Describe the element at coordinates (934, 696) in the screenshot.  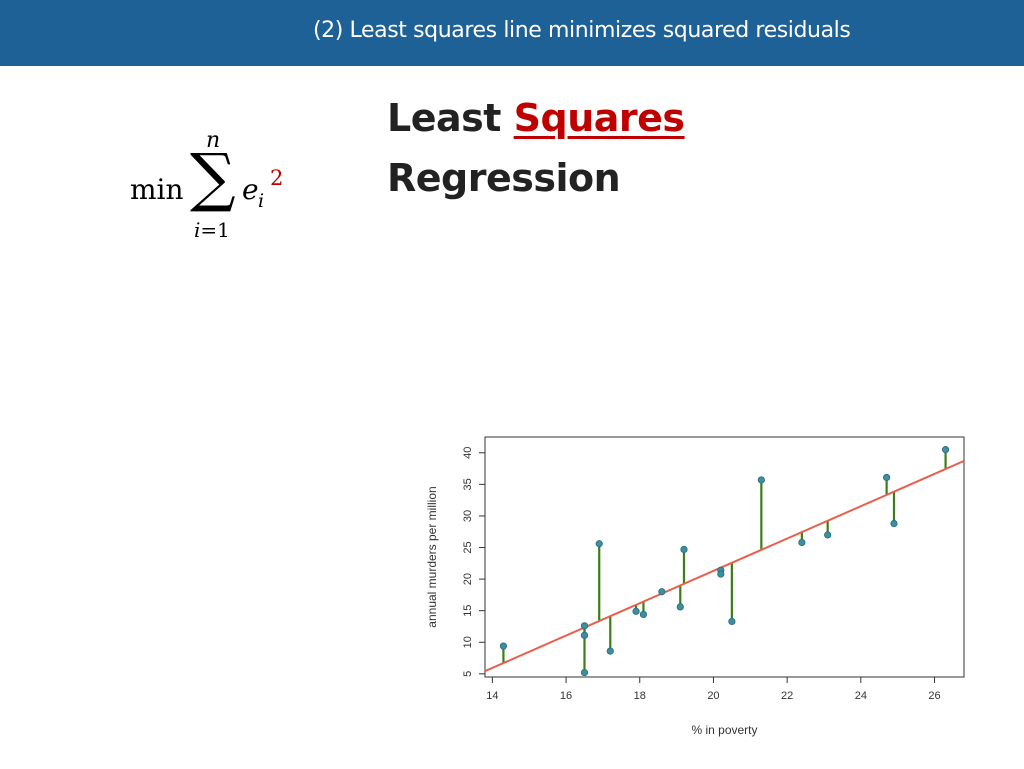
I see `x-tick-label: 26` at that location.